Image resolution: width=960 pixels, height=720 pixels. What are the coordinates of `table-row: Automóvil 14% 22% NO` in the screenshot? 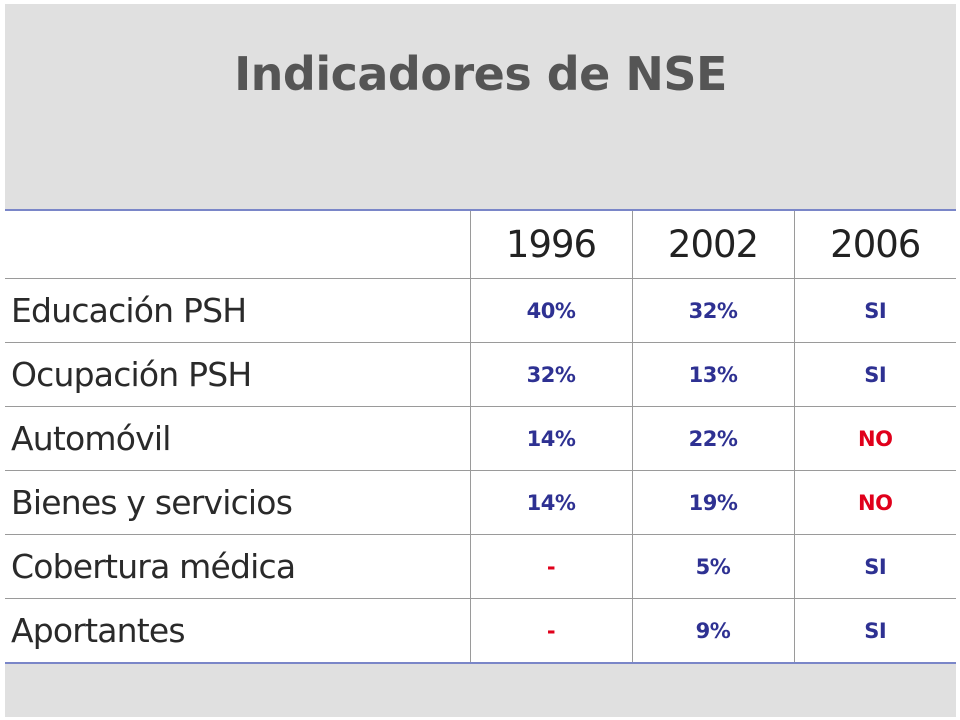 It's located at (480, 438).